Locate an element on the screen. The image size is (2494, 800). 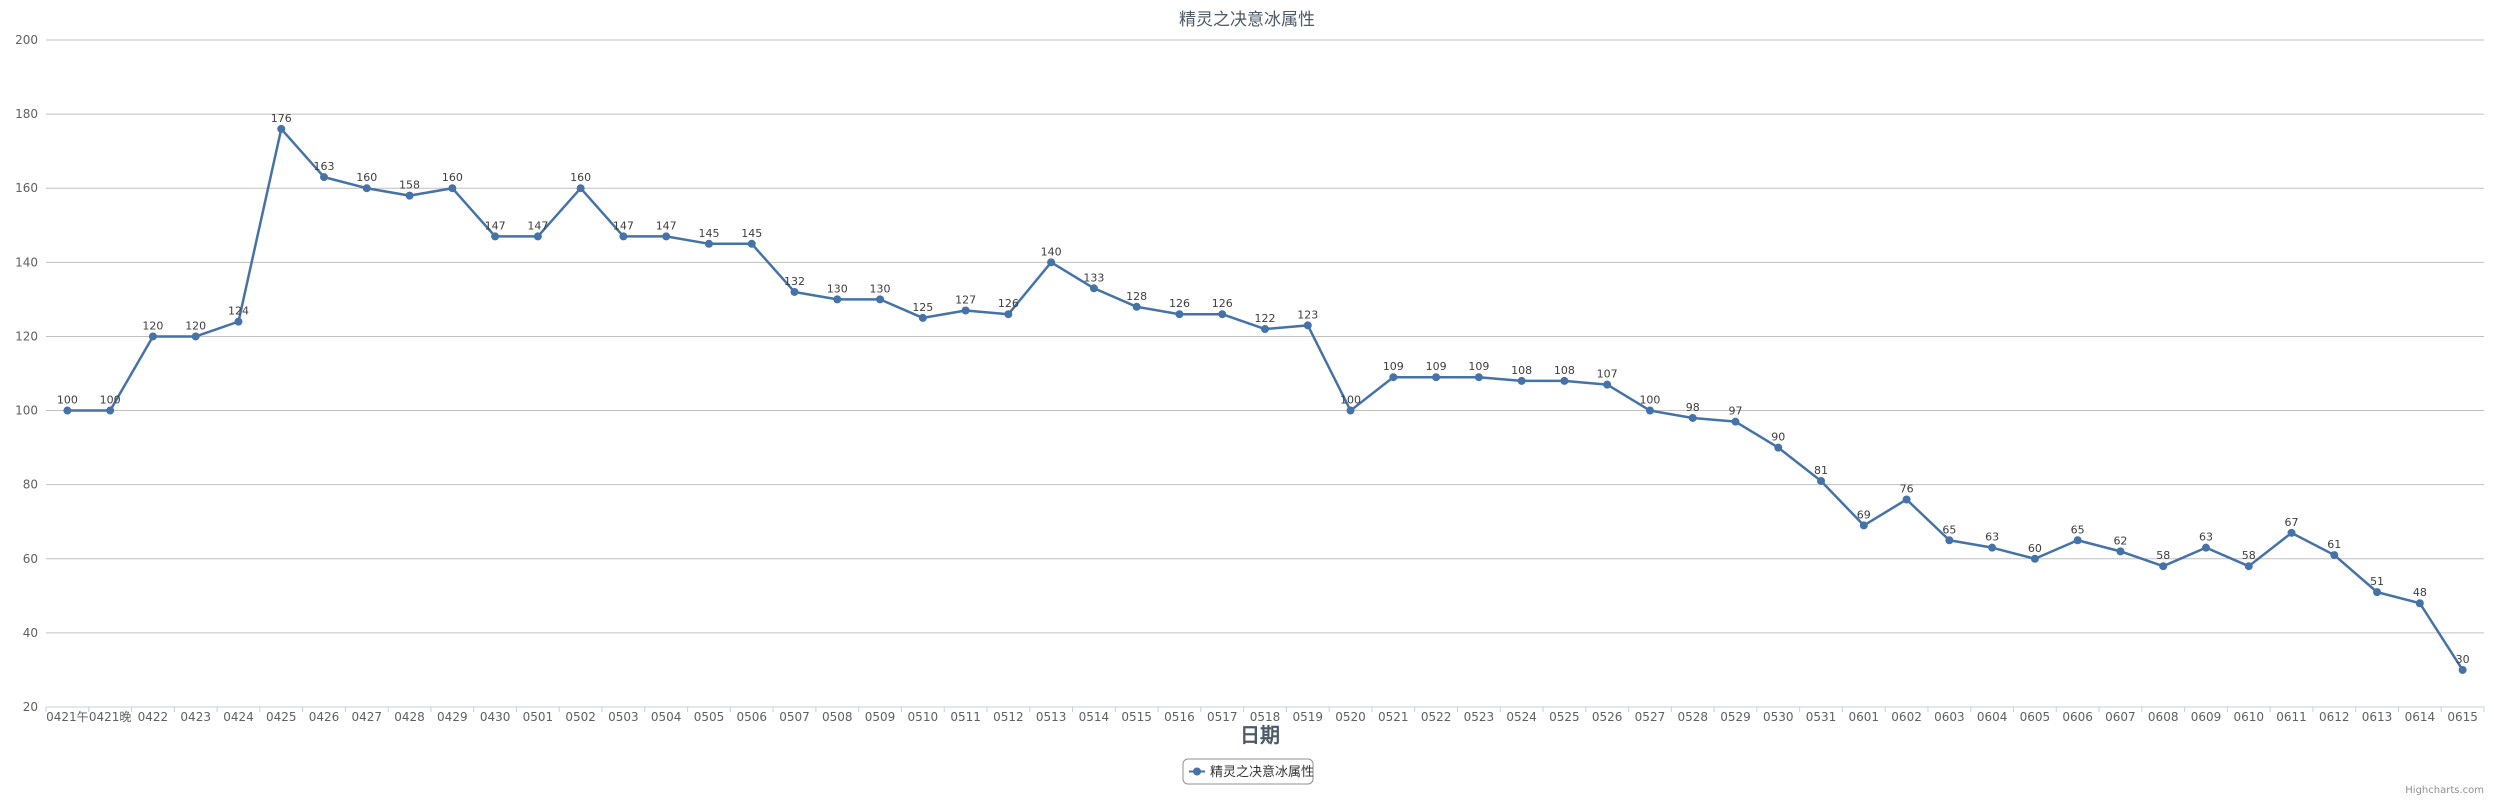
legend: 精灵之决意冰属性 is located at coordinates (1248, 771).